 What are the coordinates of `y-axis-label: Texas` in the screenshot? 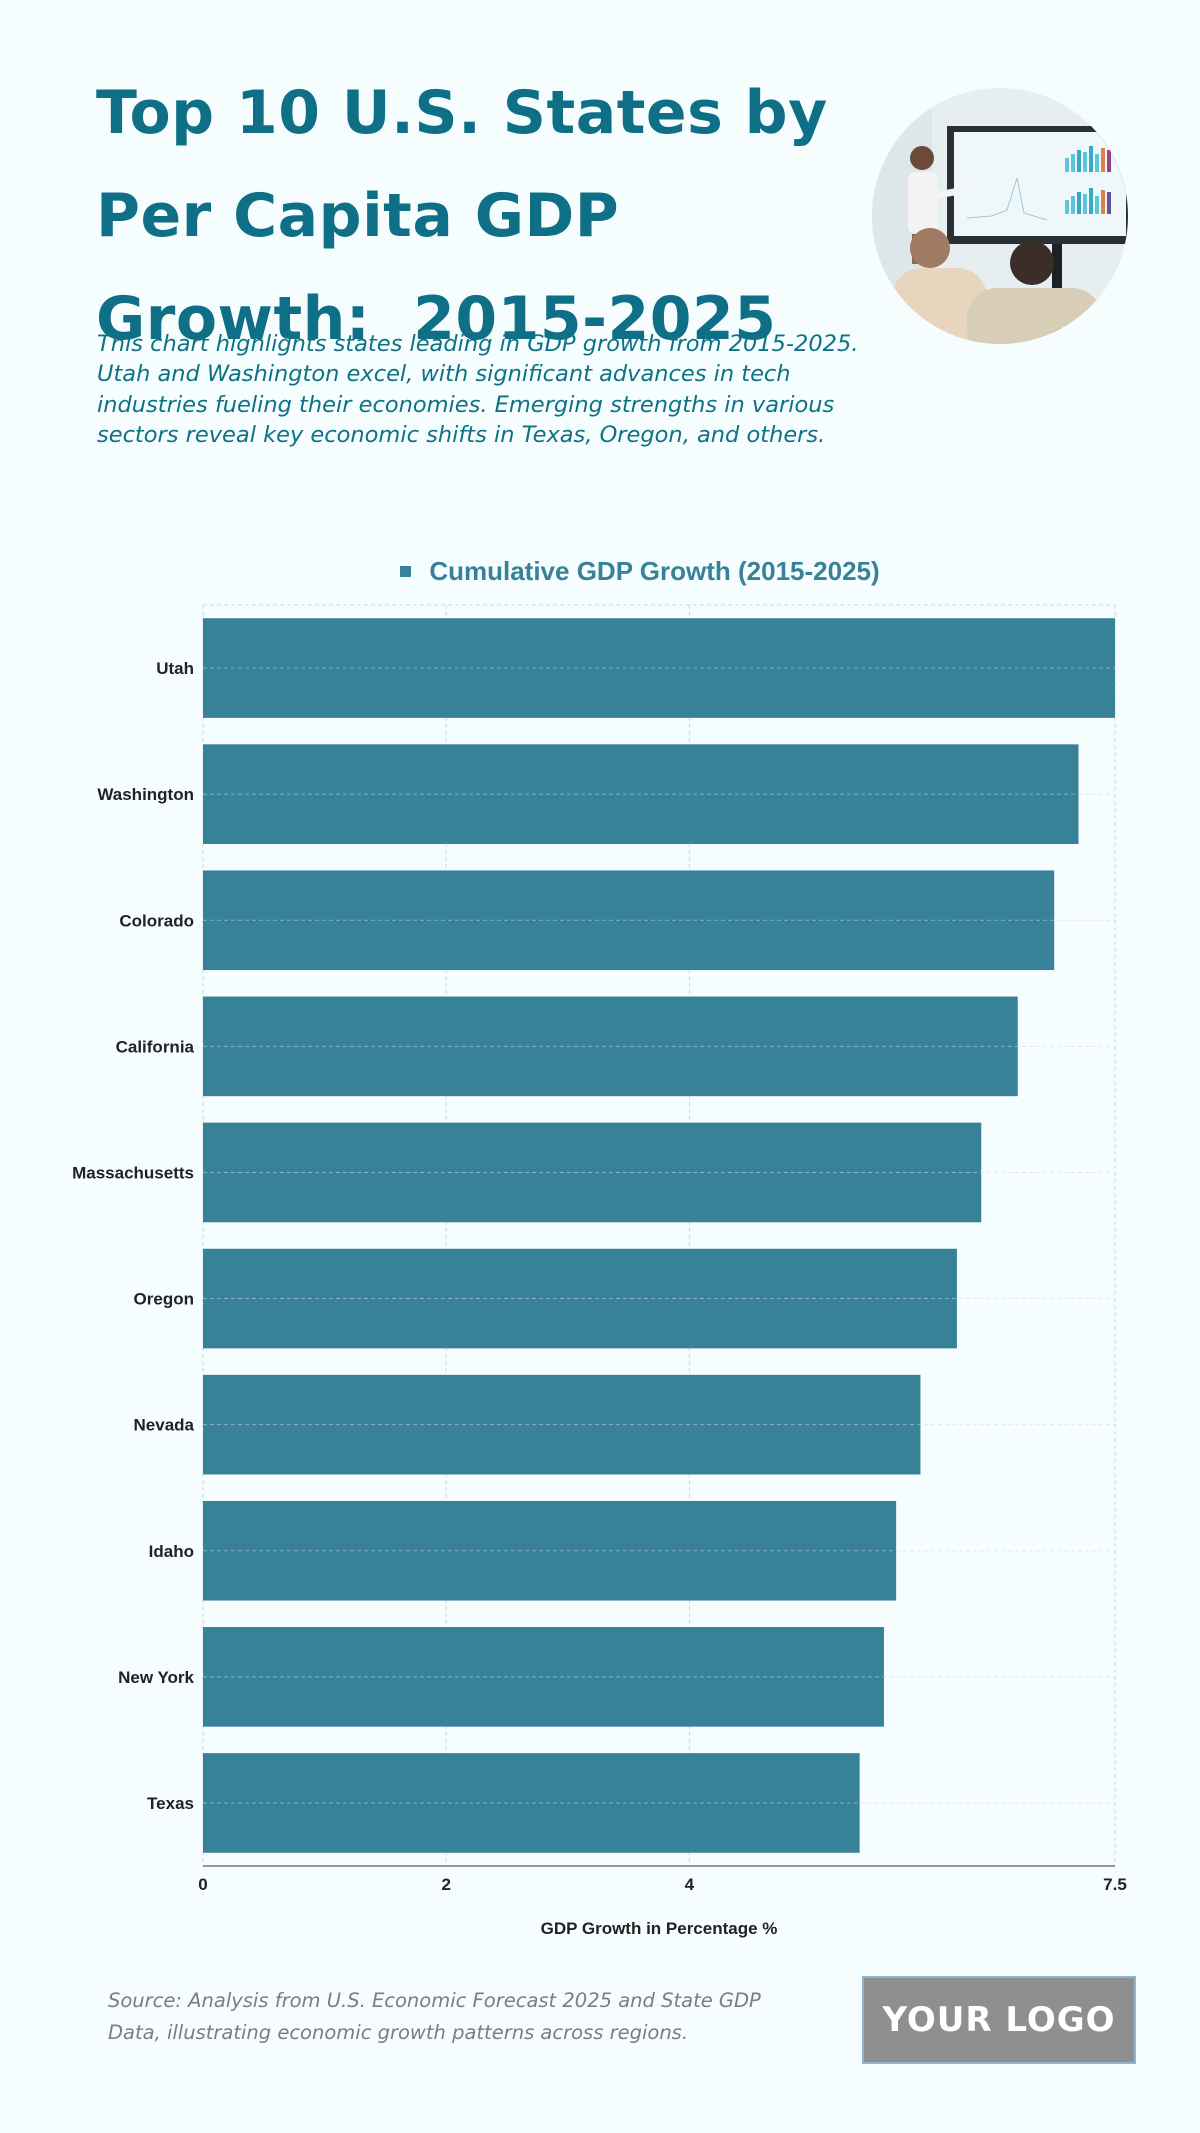 It's located at (170, 1803).